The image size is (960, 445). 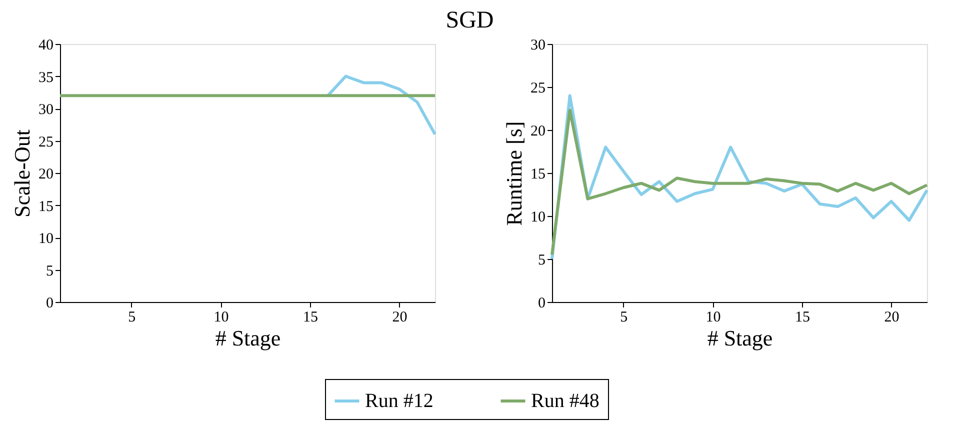 What do you see at coordinates (470, 21) in the screenshot?
I see `chart-title: SGD` at bounding box center [470, 21].